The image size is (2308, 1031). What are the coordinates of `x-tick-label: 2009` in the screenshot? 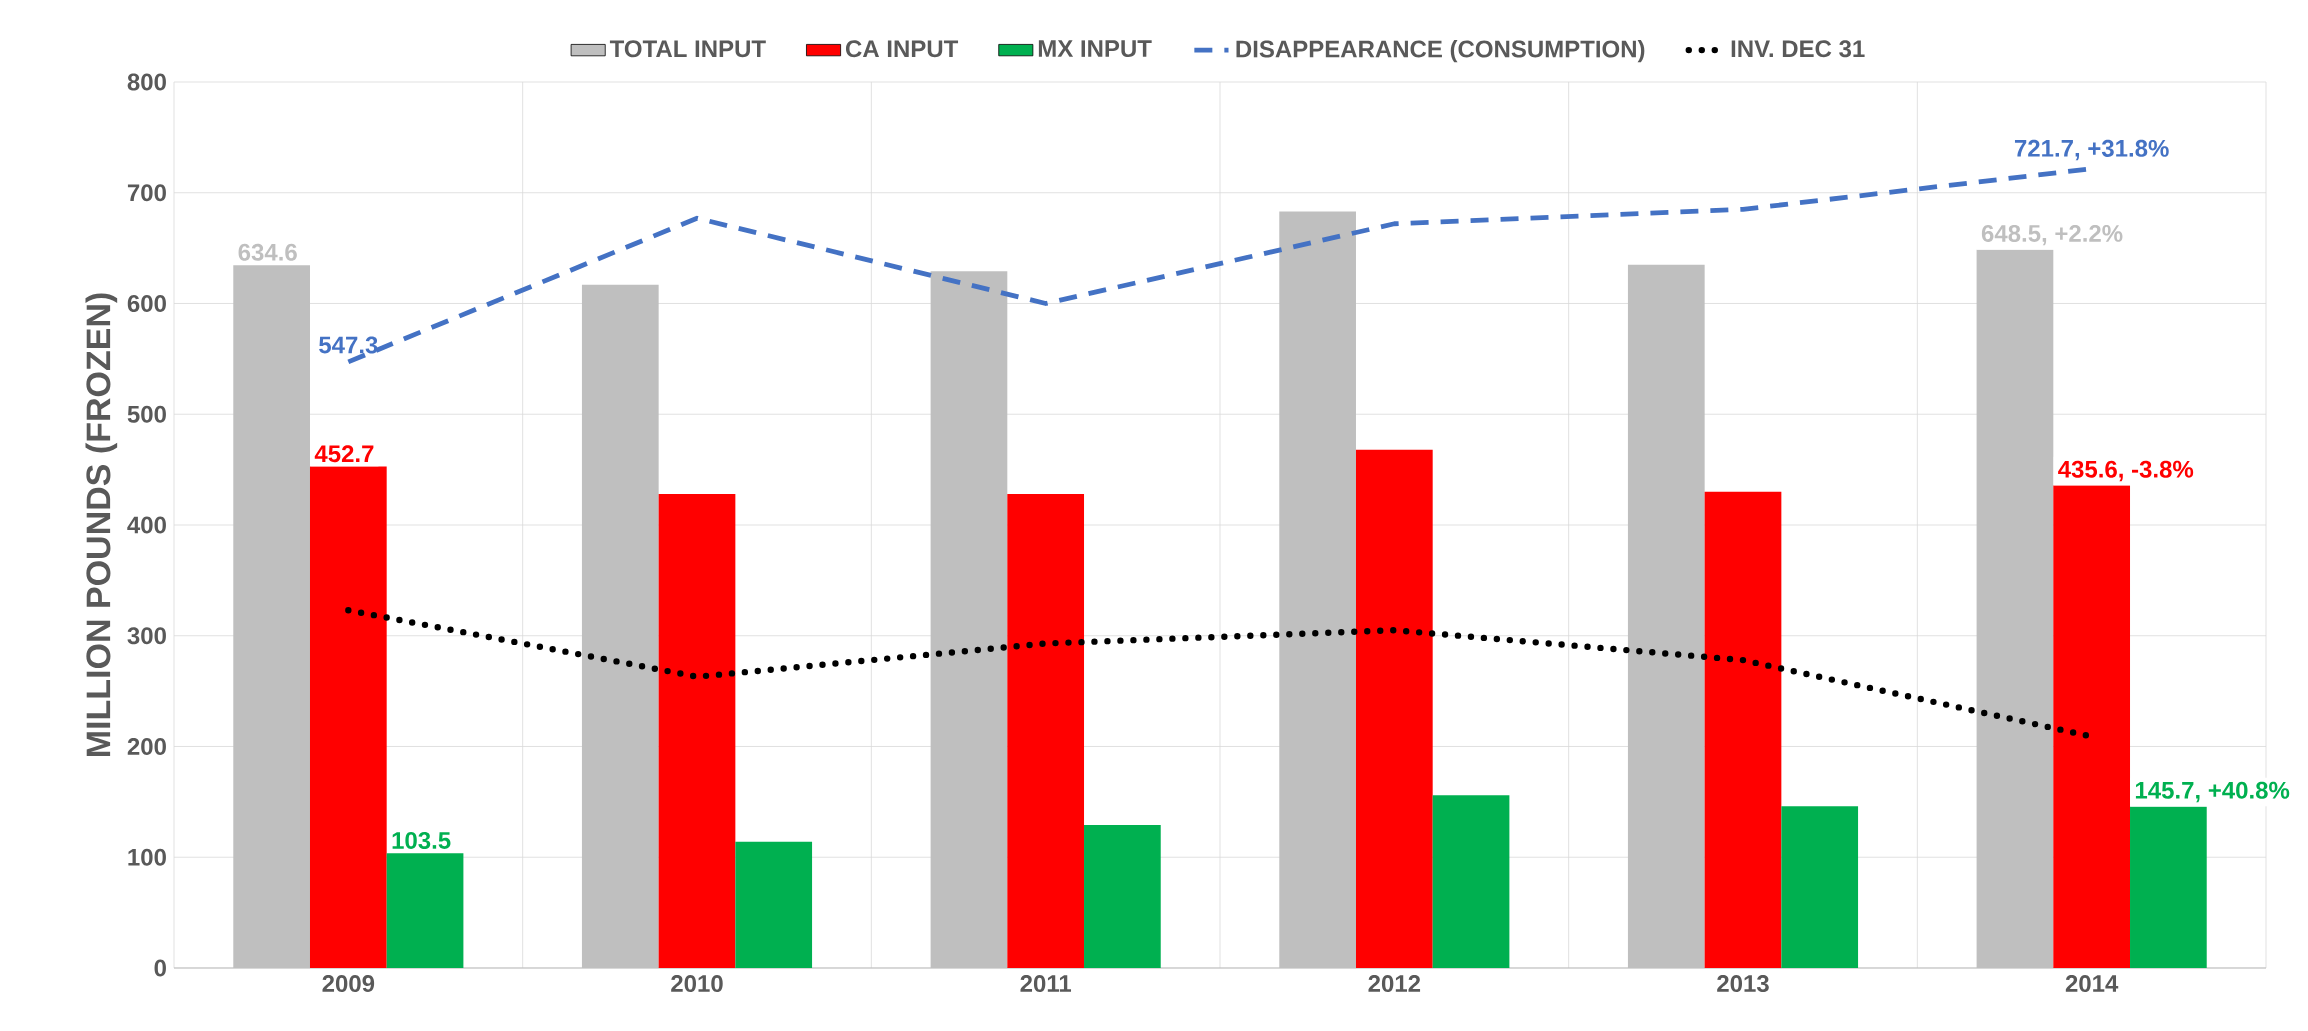 It's located at (348, 984).